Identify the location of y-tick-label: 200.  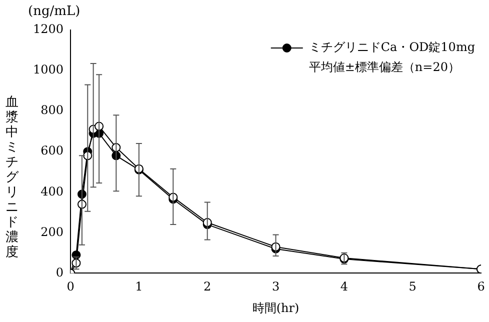
(52, 231).